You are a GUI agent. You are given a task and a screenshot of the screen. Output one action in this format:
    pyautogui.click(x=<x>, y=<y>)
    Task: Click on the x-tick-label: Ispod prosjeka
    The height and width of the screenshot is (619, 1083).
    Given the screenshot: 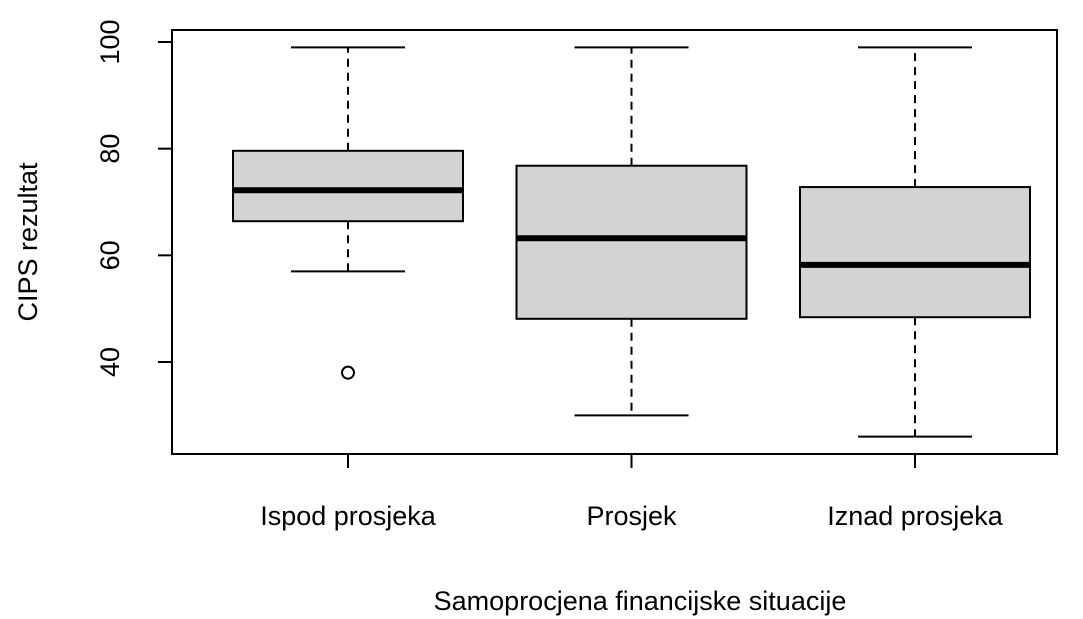 What is the action you would take?
    pyautogui.click(x=348, y=516)
    